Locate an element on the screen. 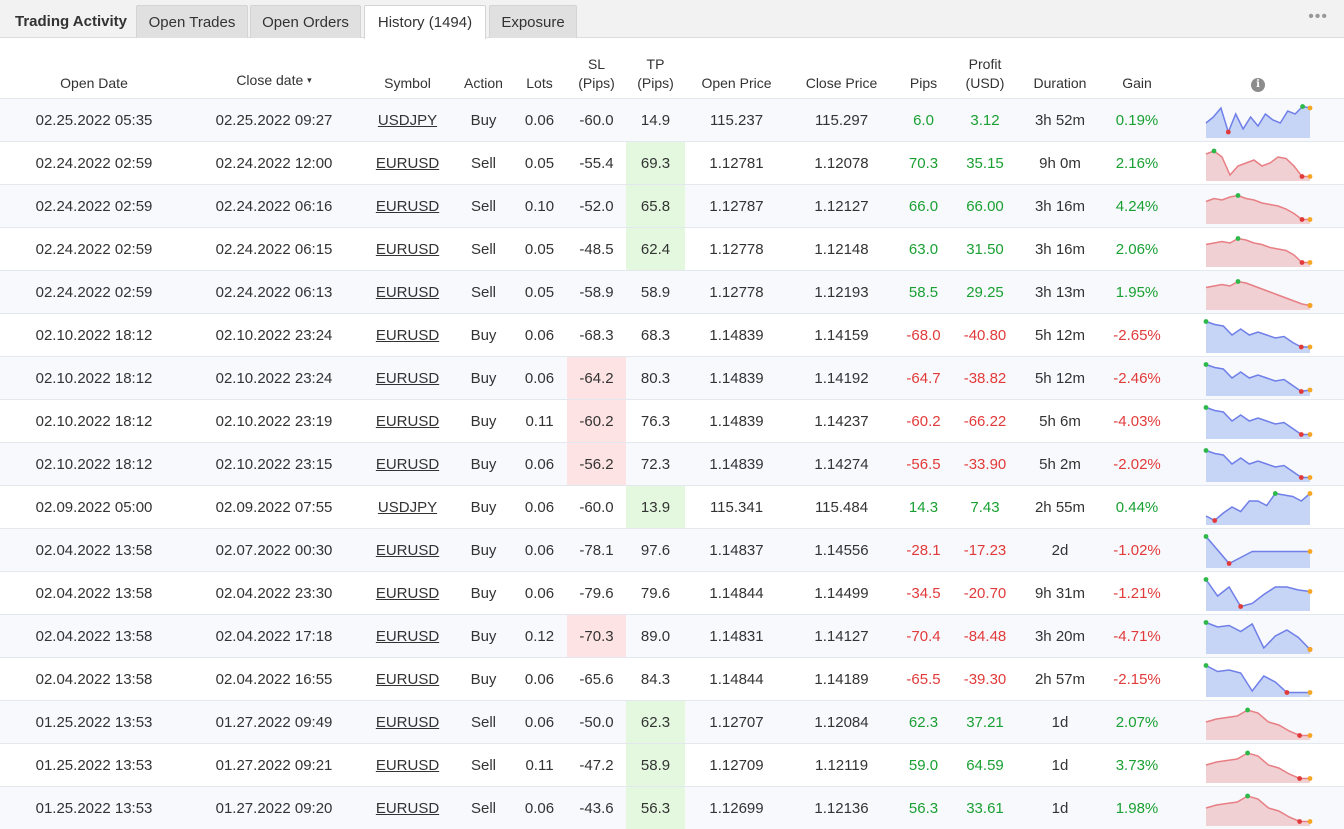 This screenshot has height=829, width=1344. info-icon: i is located at coordinates (1258, 85).